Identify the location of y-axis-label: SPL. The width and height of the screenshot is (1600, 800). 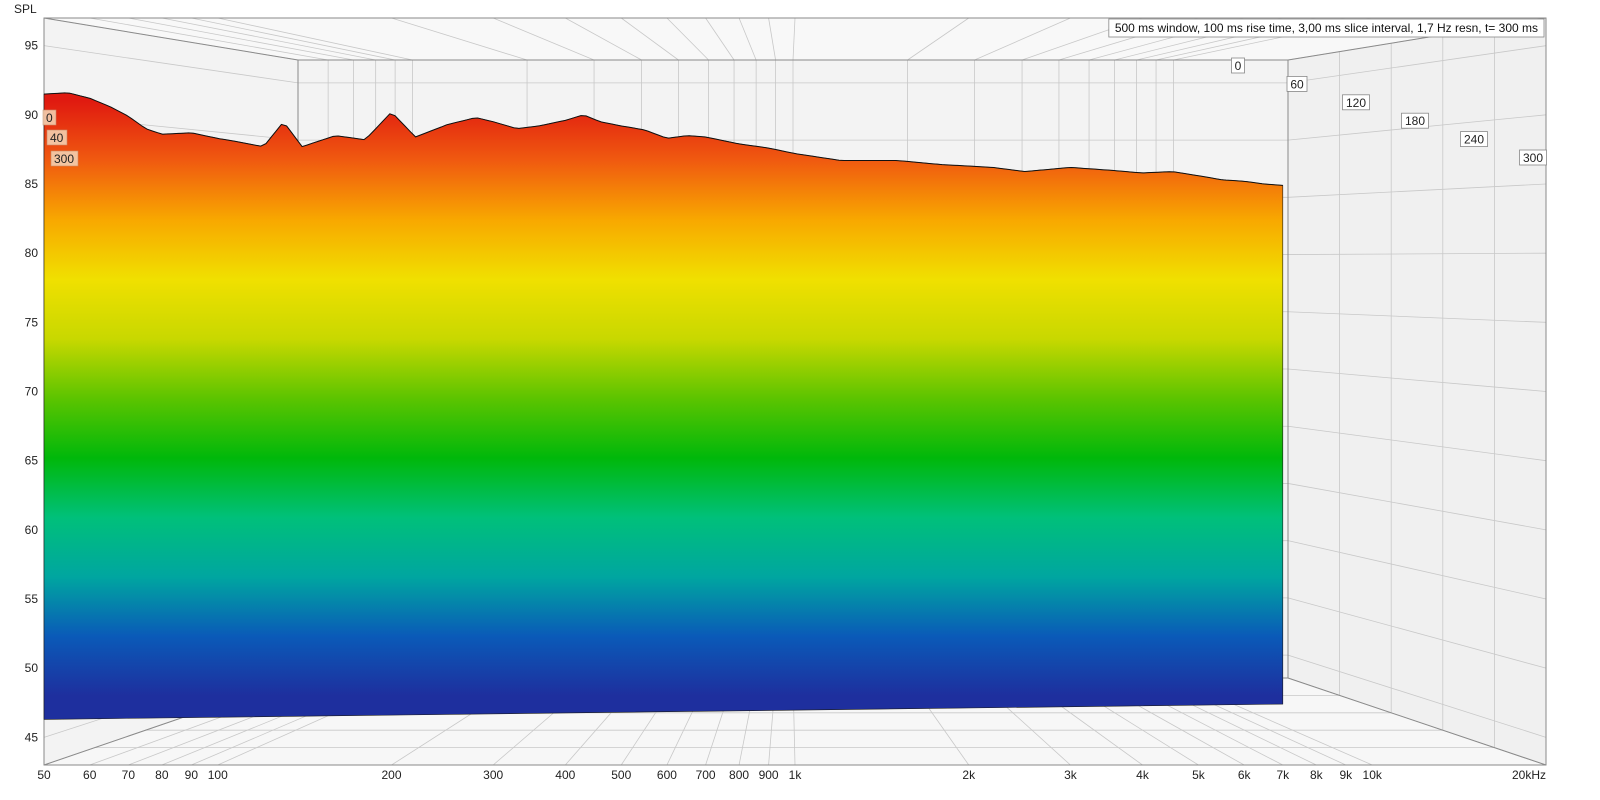
(25, 9).